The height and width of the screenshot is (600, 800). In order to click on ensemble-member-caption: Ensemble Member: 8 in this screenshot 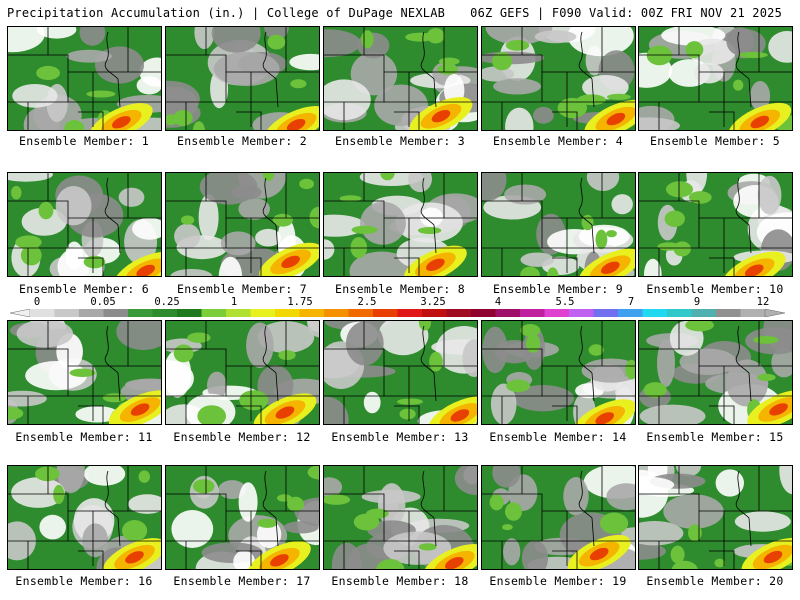, I will do `click(400, 289)`.